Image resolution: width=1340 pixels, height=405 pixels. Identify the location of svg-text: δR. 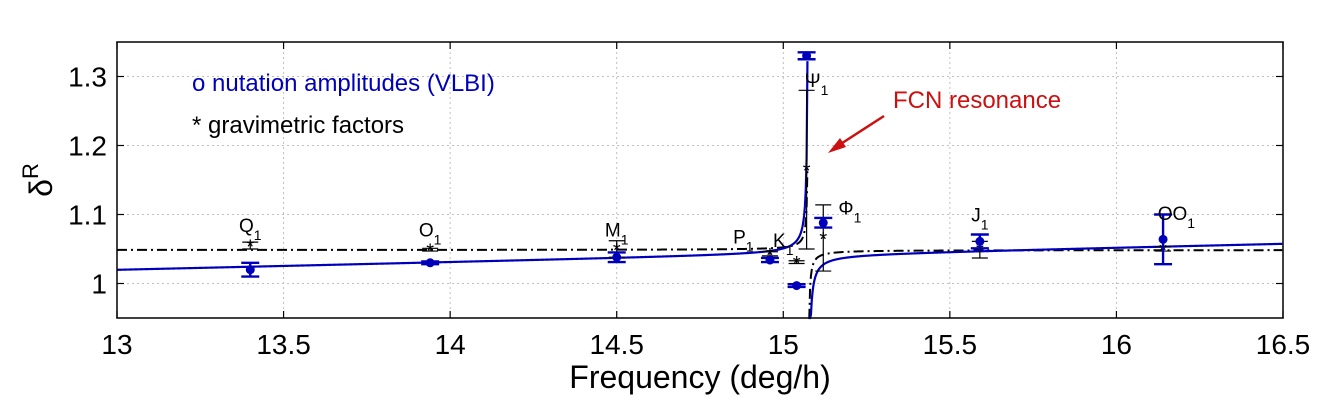
(38, 180).